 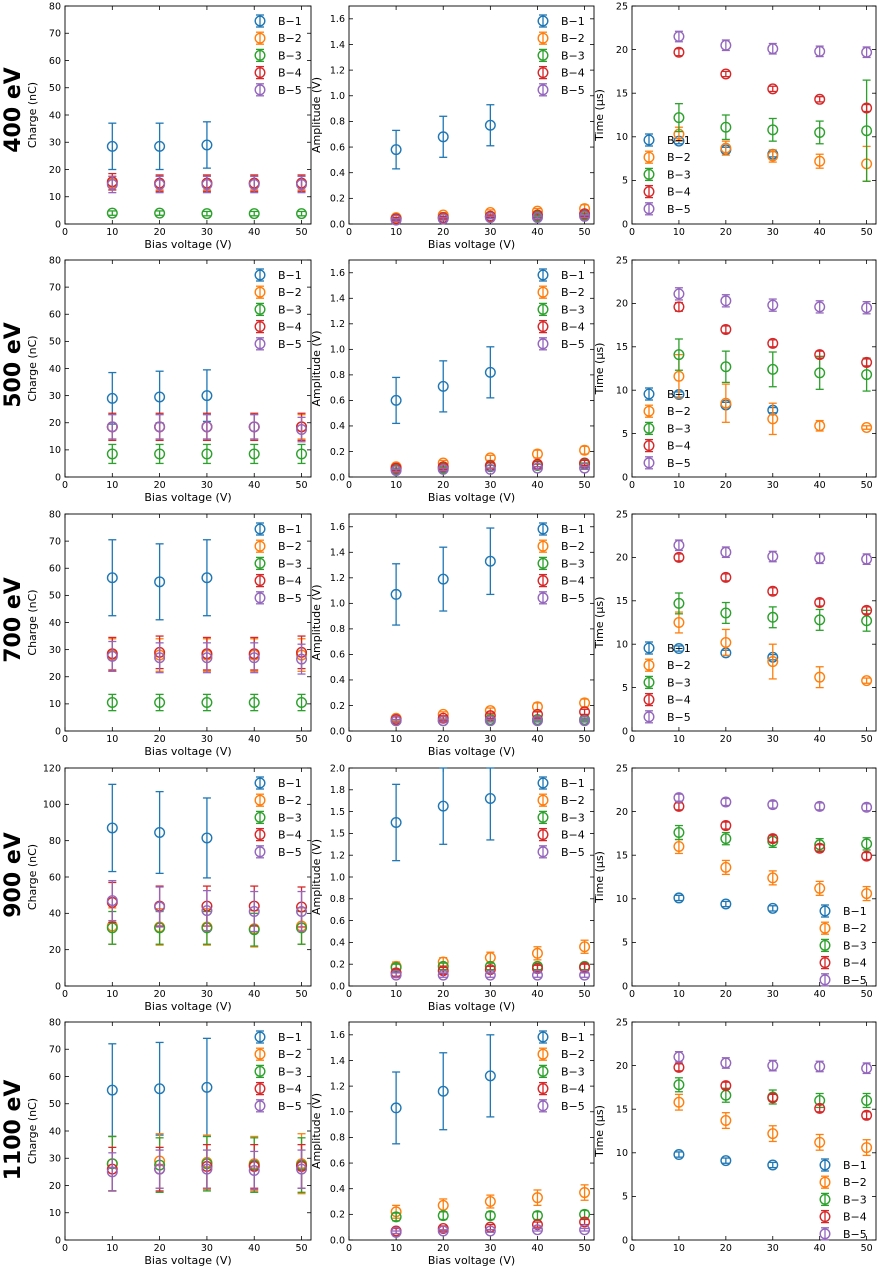 I want to click on y-tick-label: 1.8, so click(x=337, y=790).